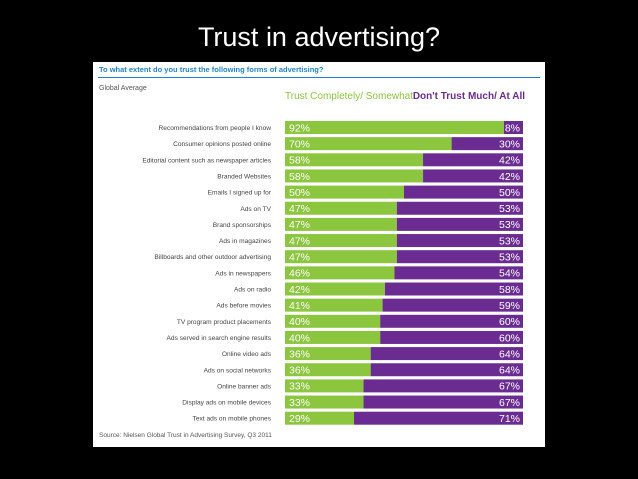 This screenshot has height=479, width=638. I want to click on category-label: Ads before movies, so click(243, 306).